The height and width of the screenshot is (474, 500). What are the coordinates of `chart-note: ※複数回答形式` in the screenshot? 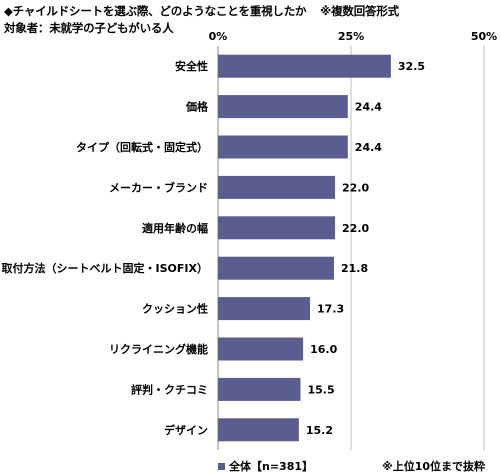 It's located at (359, 11).